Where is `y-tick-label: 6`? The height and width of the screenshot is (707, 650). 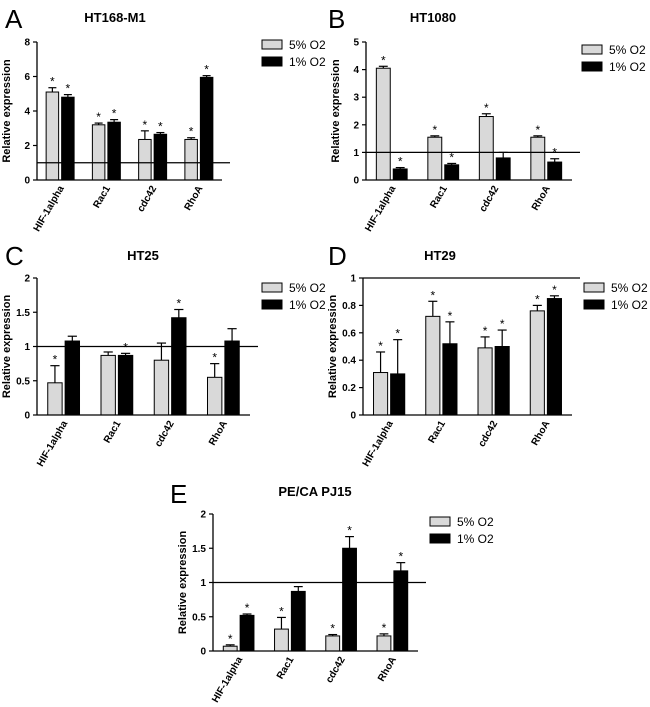 y-tick-label: 6 is located at coordinates (27, 77).